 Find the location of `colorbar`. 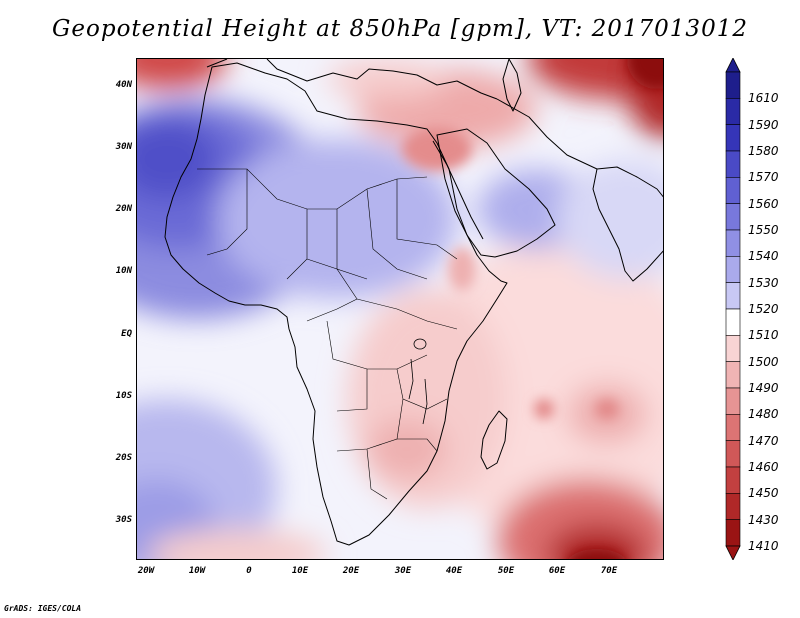

colorbar is located at coordinates (733, 309).